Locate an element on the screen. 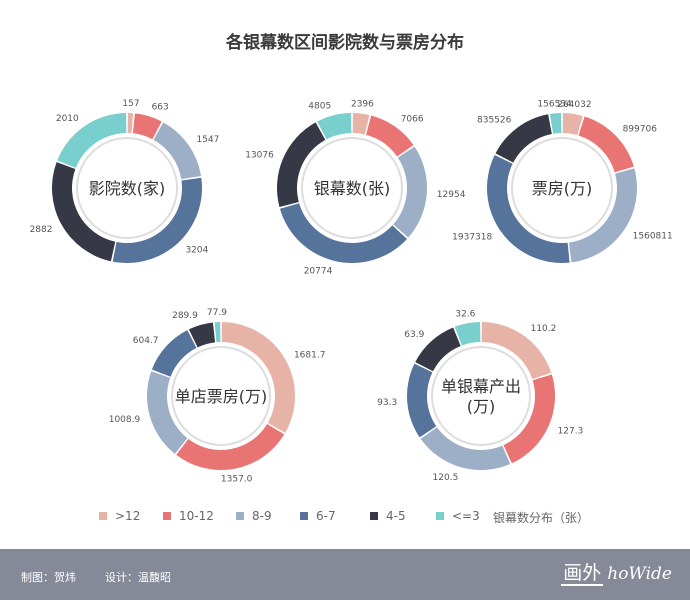  center-label: (万) is located at coordinates (481, 406).